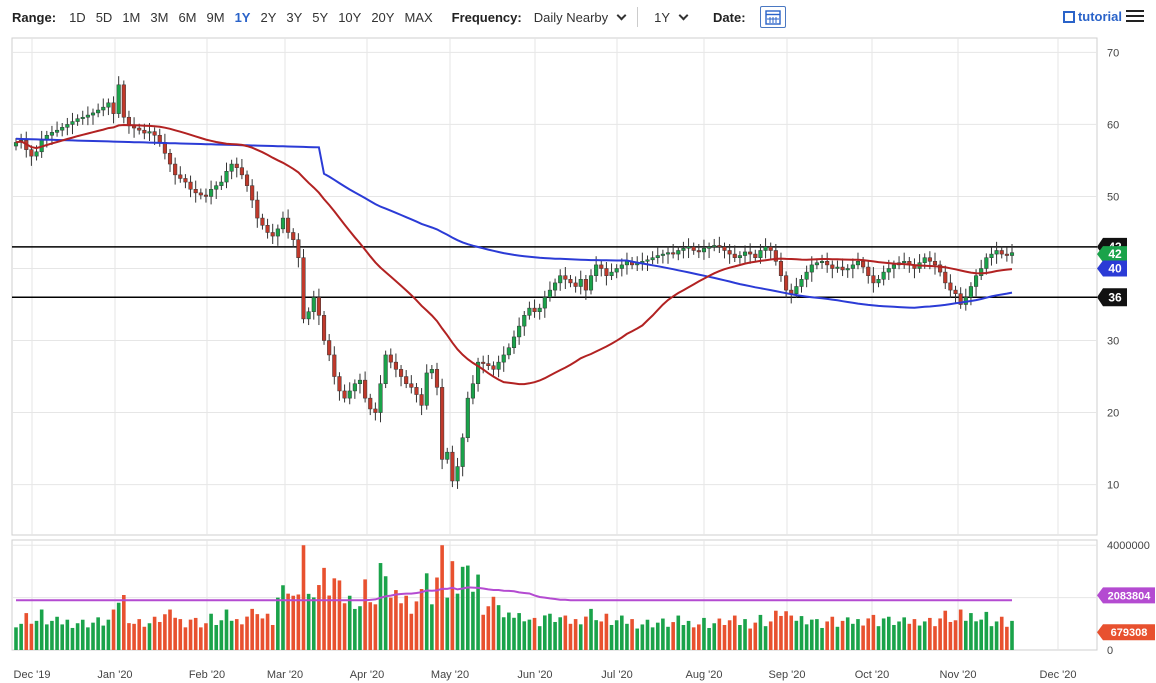  What do you see at coordinates (215, 17) in the screenshot?
I see `range-button-9m: 9M` at bounding box center [215, 17].